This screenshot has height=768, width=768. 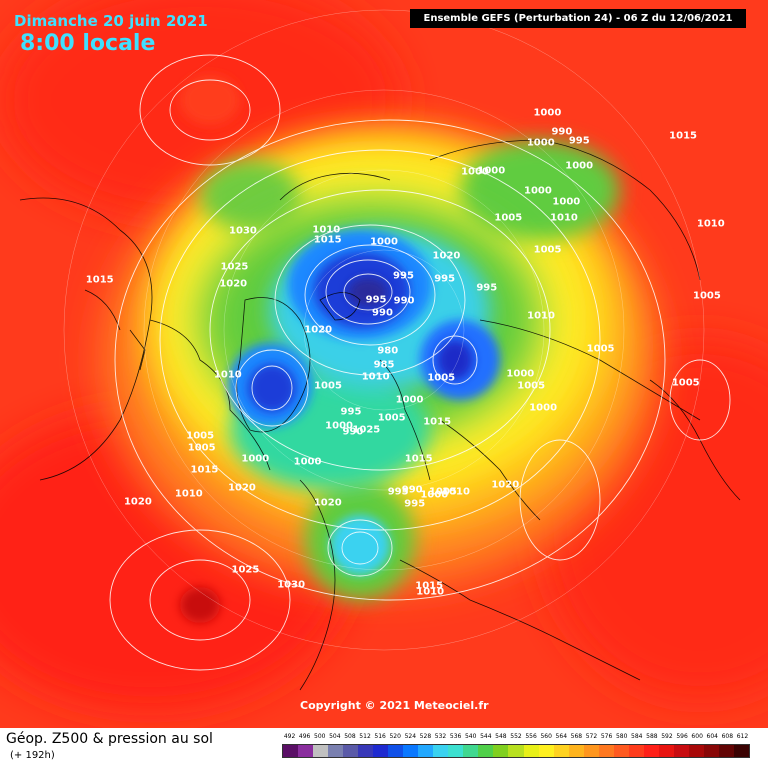 What do you see at coordinates (637, 736) in the screenshot?
I see `legend-level-label: 584` at bounding box center [637, 736].